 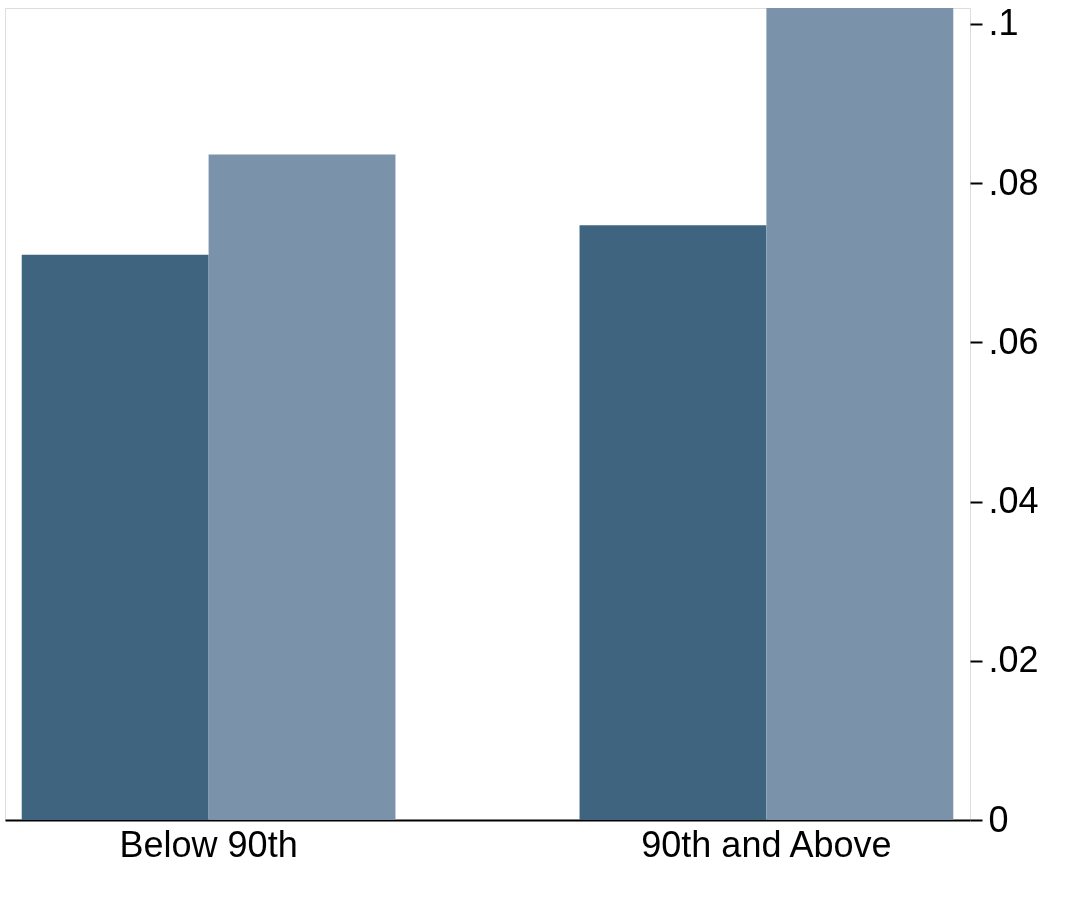 I want to click on y-tick-label: .1, so click(x=1003, y=23).